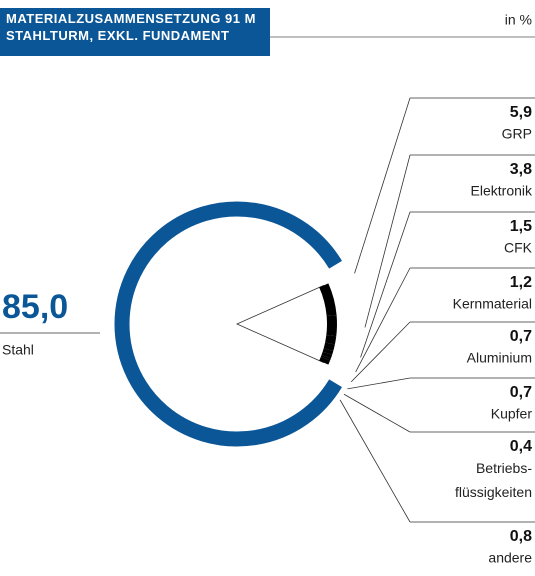 The height and width of the screenshot is (576, 535). What do you see at coordinates (35, 307) in the screenshot?
I see `value-label: 85,0` at bounding box center [35, 307].